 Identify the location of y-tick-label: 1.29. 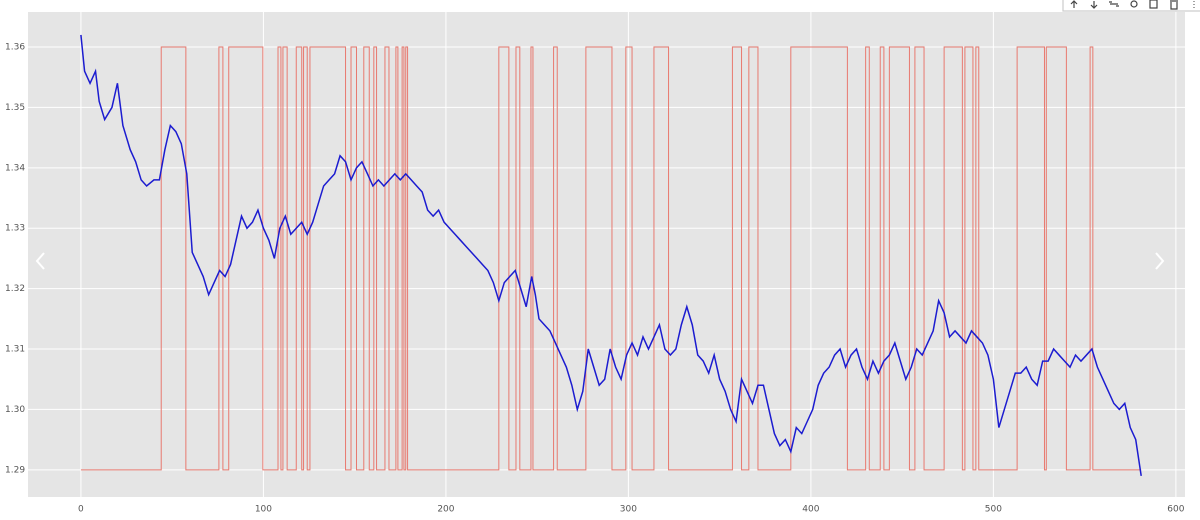
(15, 470).